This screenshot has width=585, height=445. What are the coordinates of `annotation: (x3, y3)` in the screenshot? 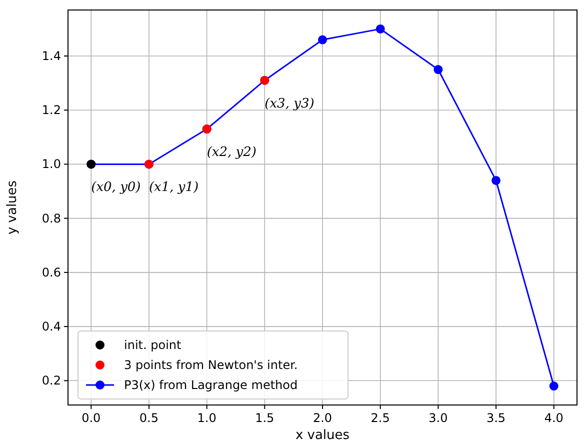 It's located at (289, 104).